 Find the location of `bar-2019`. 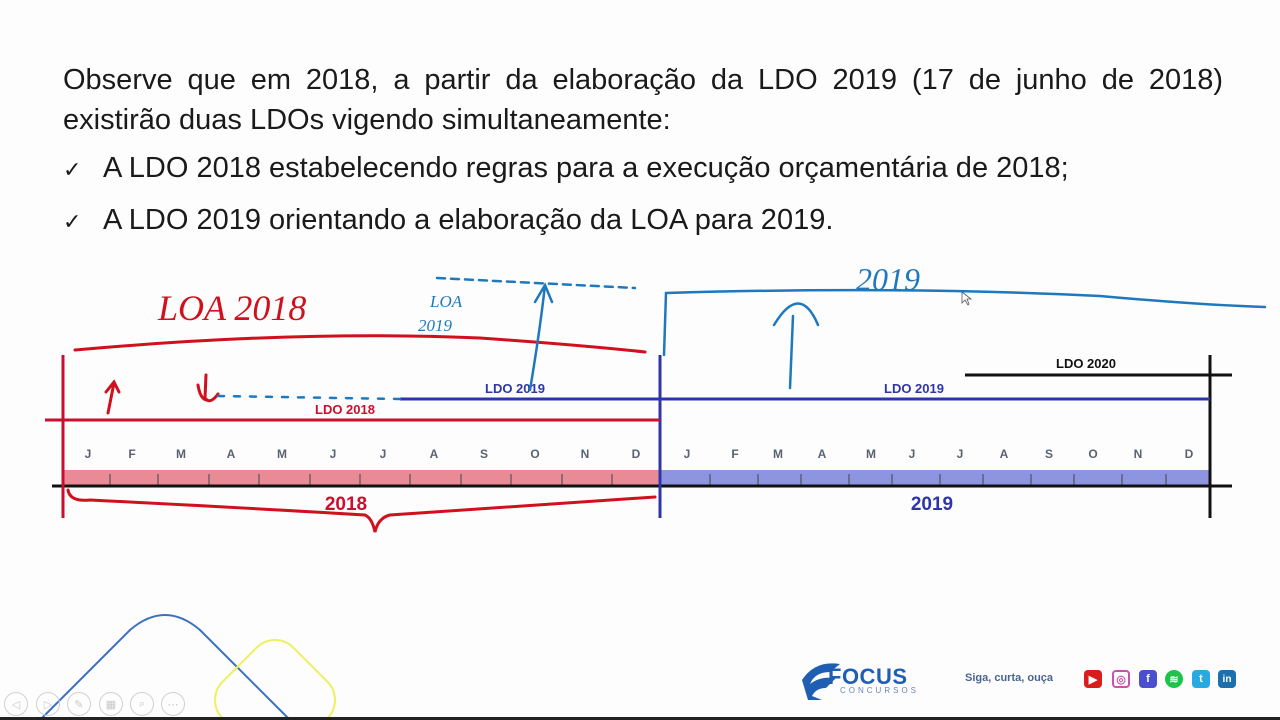

bar-2019 is located at coordinates (935, 478).